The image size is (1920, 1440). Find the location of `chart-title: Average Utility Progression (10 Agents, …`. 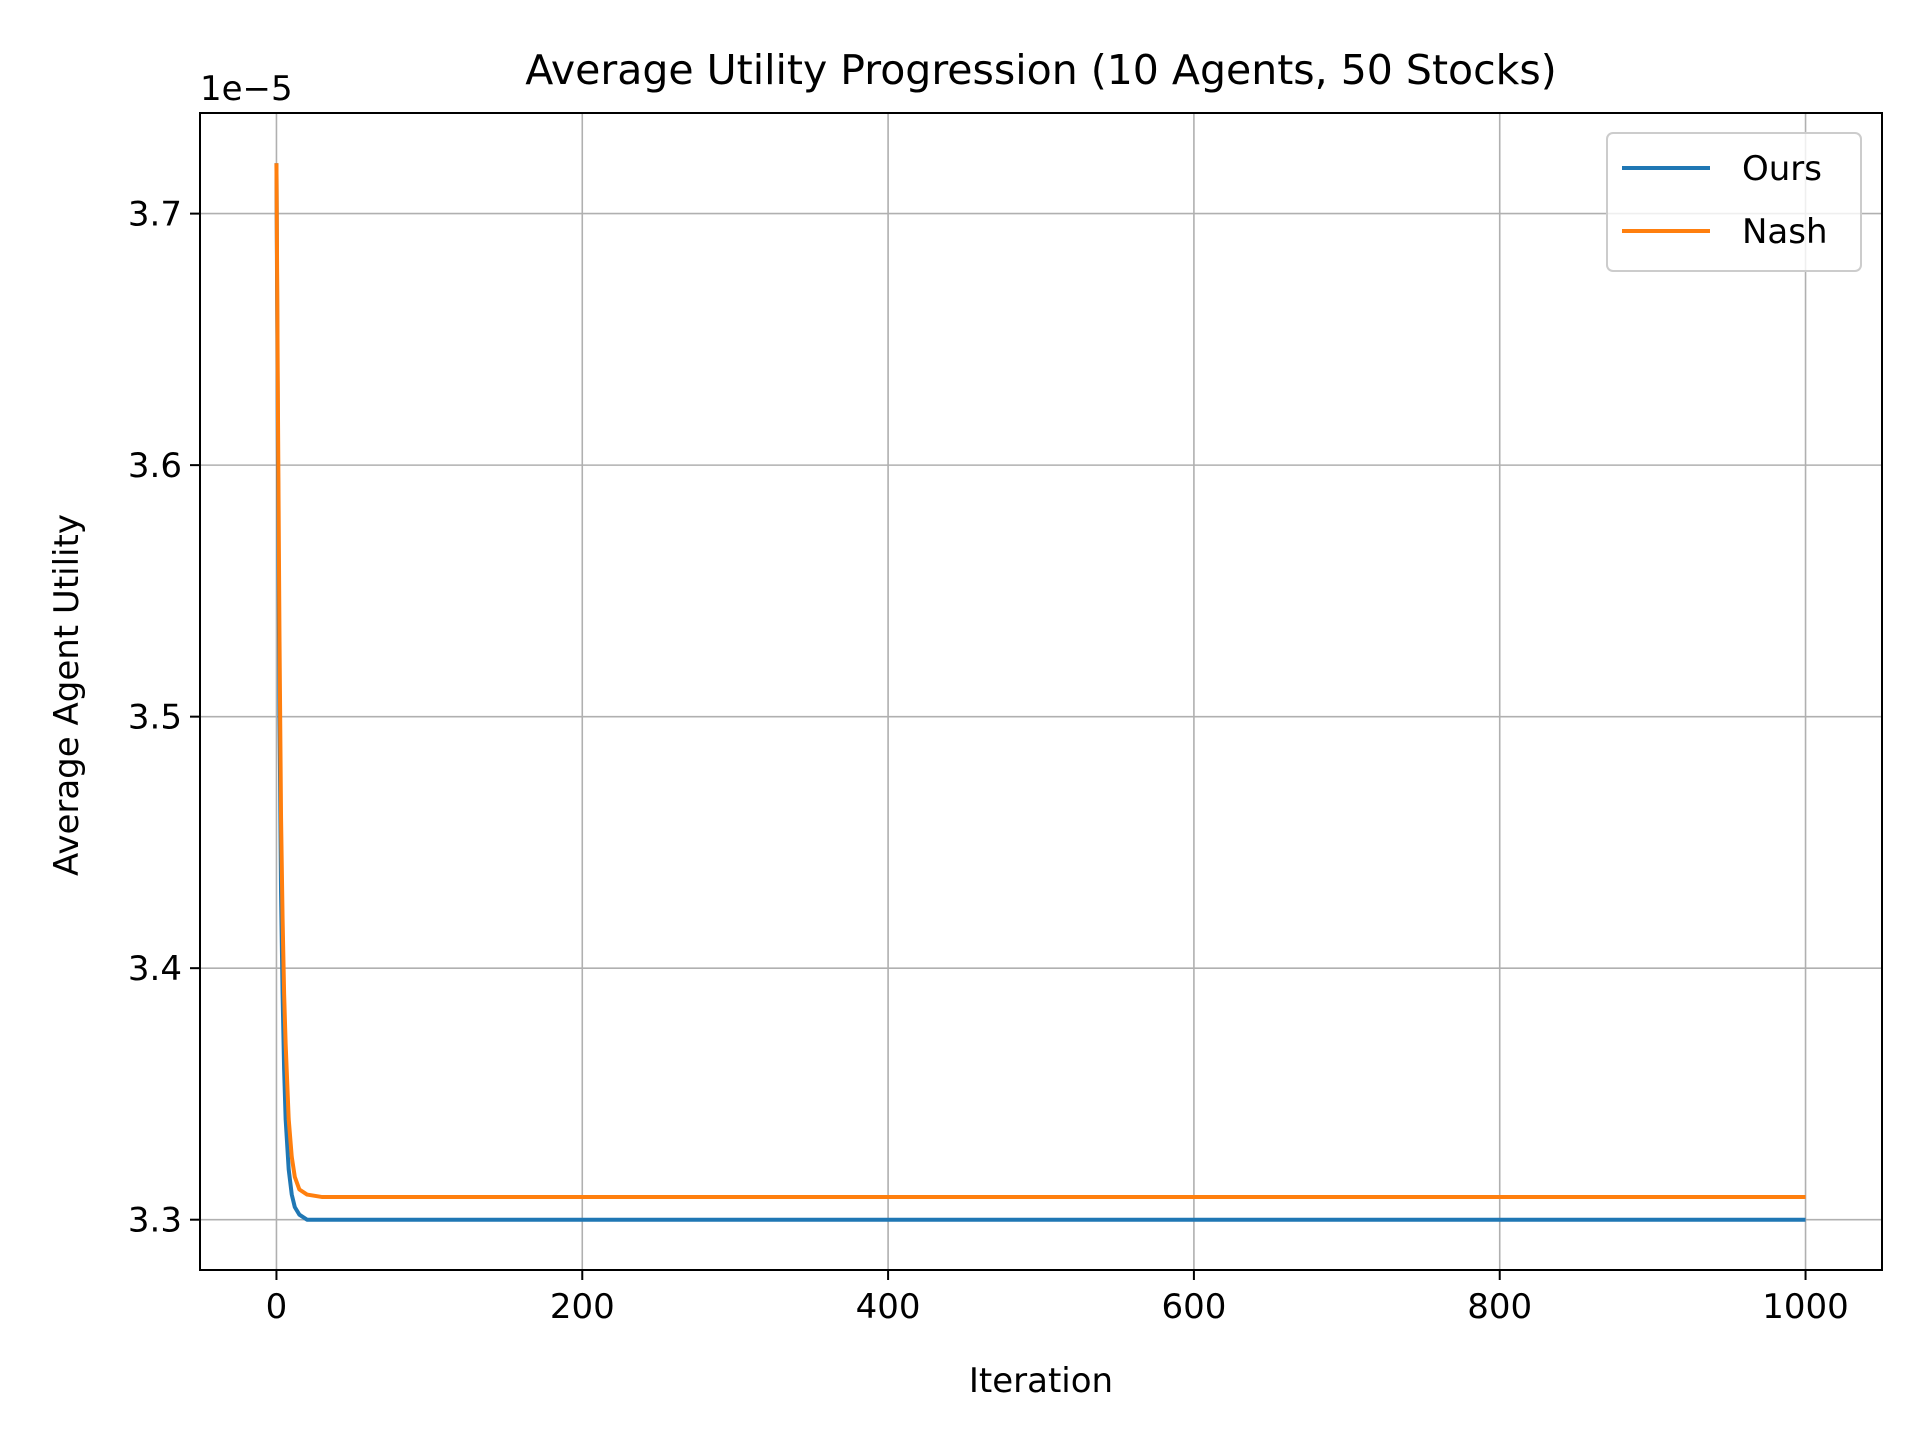

chart-title: Average Utility Progression (10 Agents, … is located at coordinates (1041, 70).